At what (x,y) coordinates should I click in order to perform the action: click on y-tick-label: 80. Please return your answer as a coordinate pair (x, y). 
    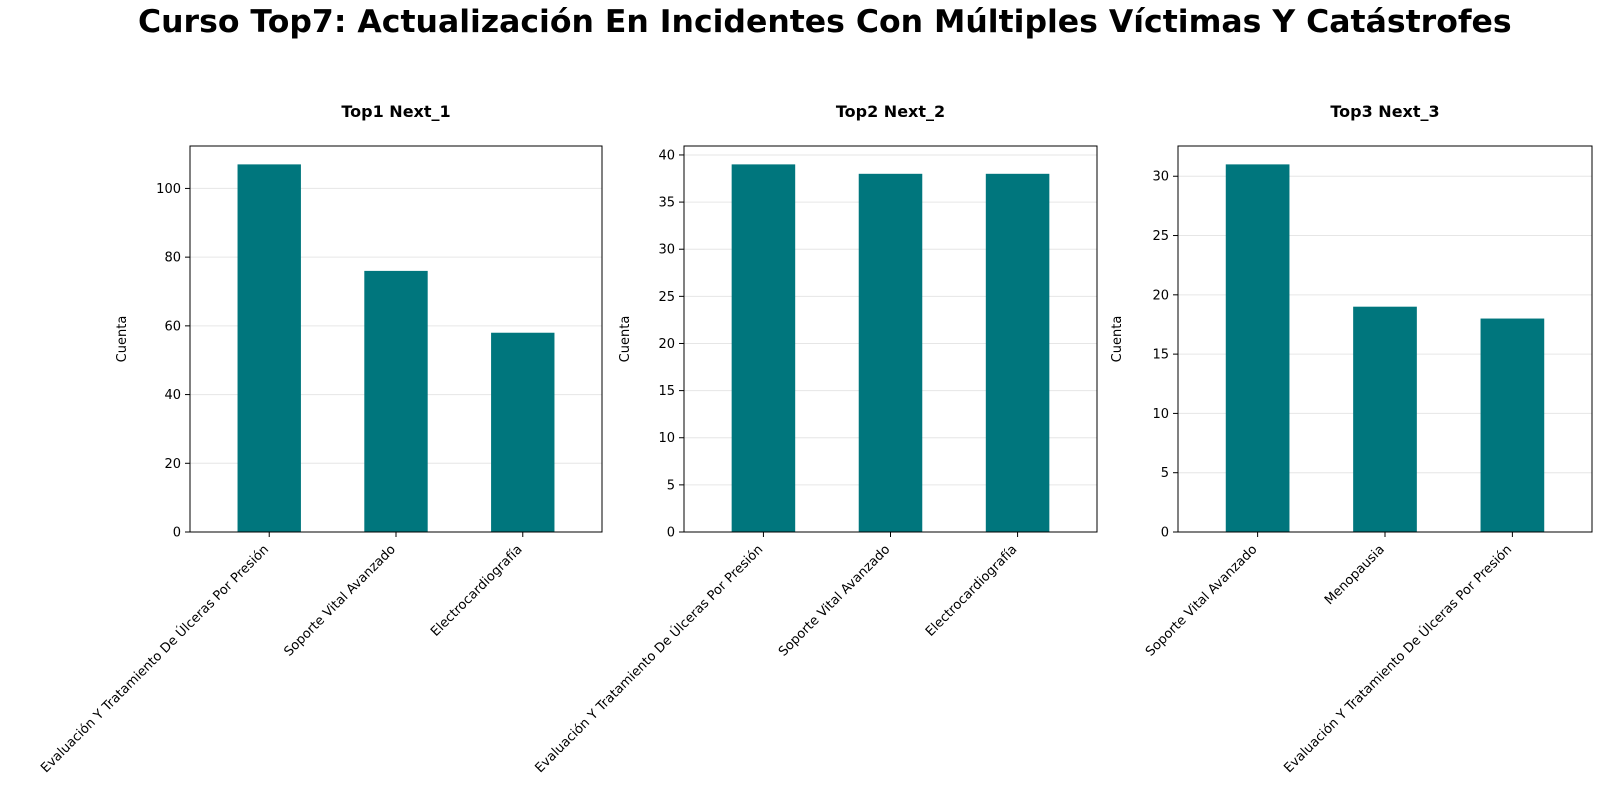
    Looking at the image, I should click on (172, 258).